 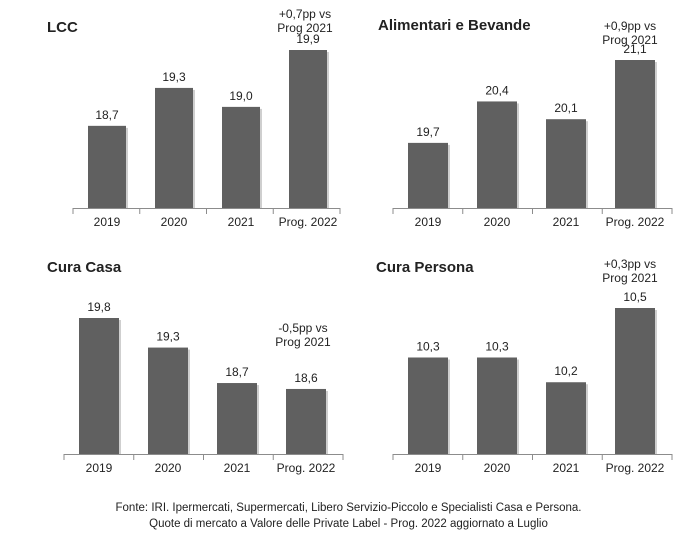 I want to click on chart-annotation: +0,9pp vs Prog 2021, so click(x=630, y=33).